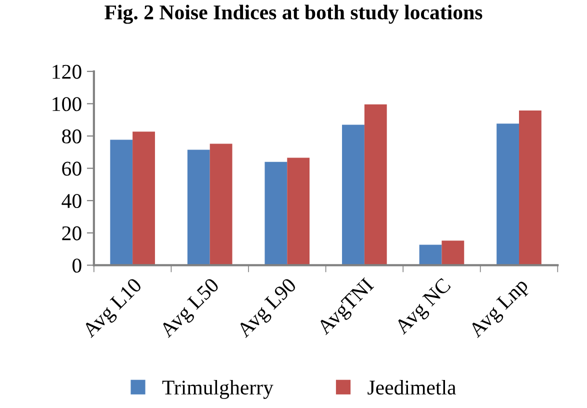  Describe the element at coordinates (77, 265) in the screenshot. I see `y-tick-label: 0` at that location.